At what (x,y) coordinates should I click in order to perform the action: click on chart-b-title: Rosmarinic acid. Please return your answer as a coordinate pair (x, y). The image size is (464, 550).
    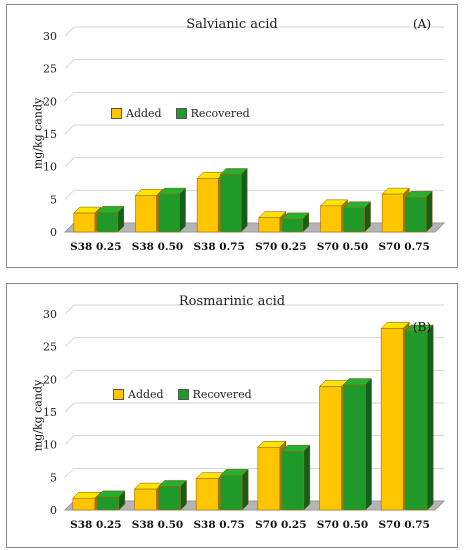
    Looking at the image, I should click on (232, 301).